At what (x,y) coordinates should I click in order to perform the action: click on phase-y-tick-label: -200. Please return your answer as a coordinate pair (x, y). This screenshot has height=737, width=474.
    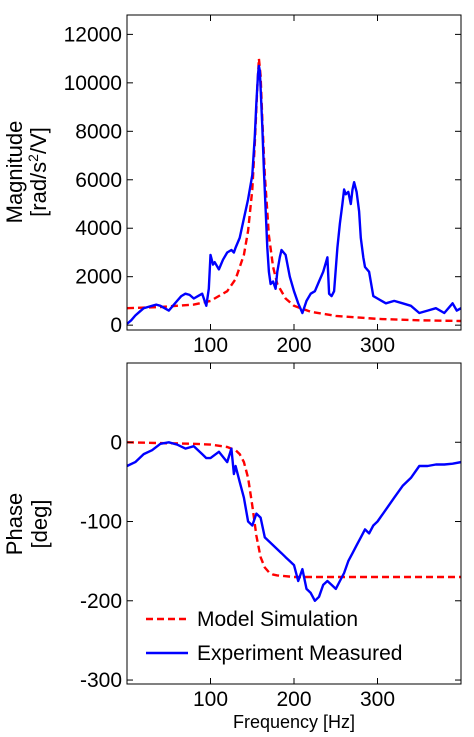
    Looking at the image, I should click on (101, 601).